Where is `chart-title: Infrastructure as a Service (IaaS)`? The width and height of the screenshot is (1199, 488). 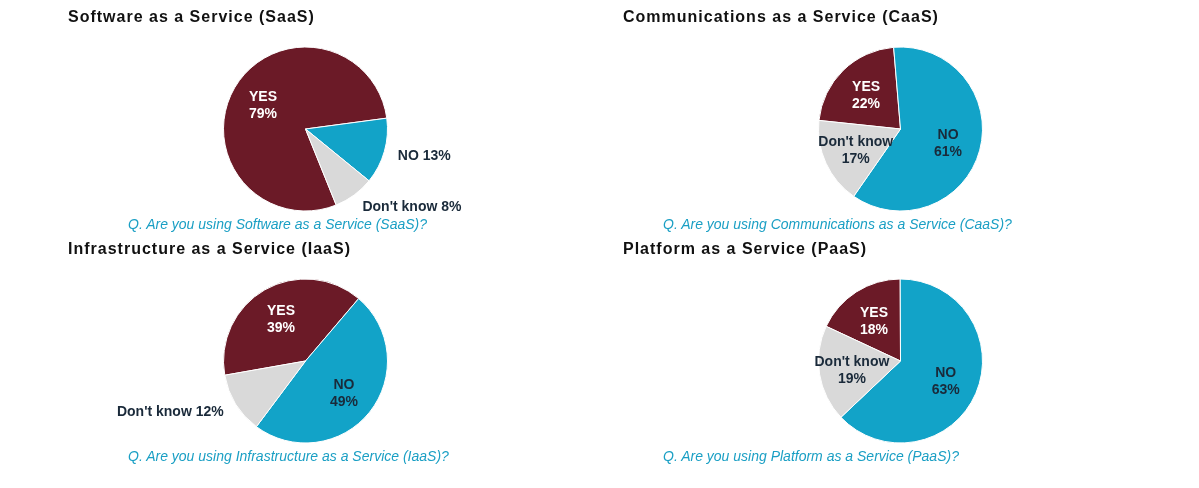 chart-title: Infrastructure as a Service (IaaS) is located at coordinates (210, 249).